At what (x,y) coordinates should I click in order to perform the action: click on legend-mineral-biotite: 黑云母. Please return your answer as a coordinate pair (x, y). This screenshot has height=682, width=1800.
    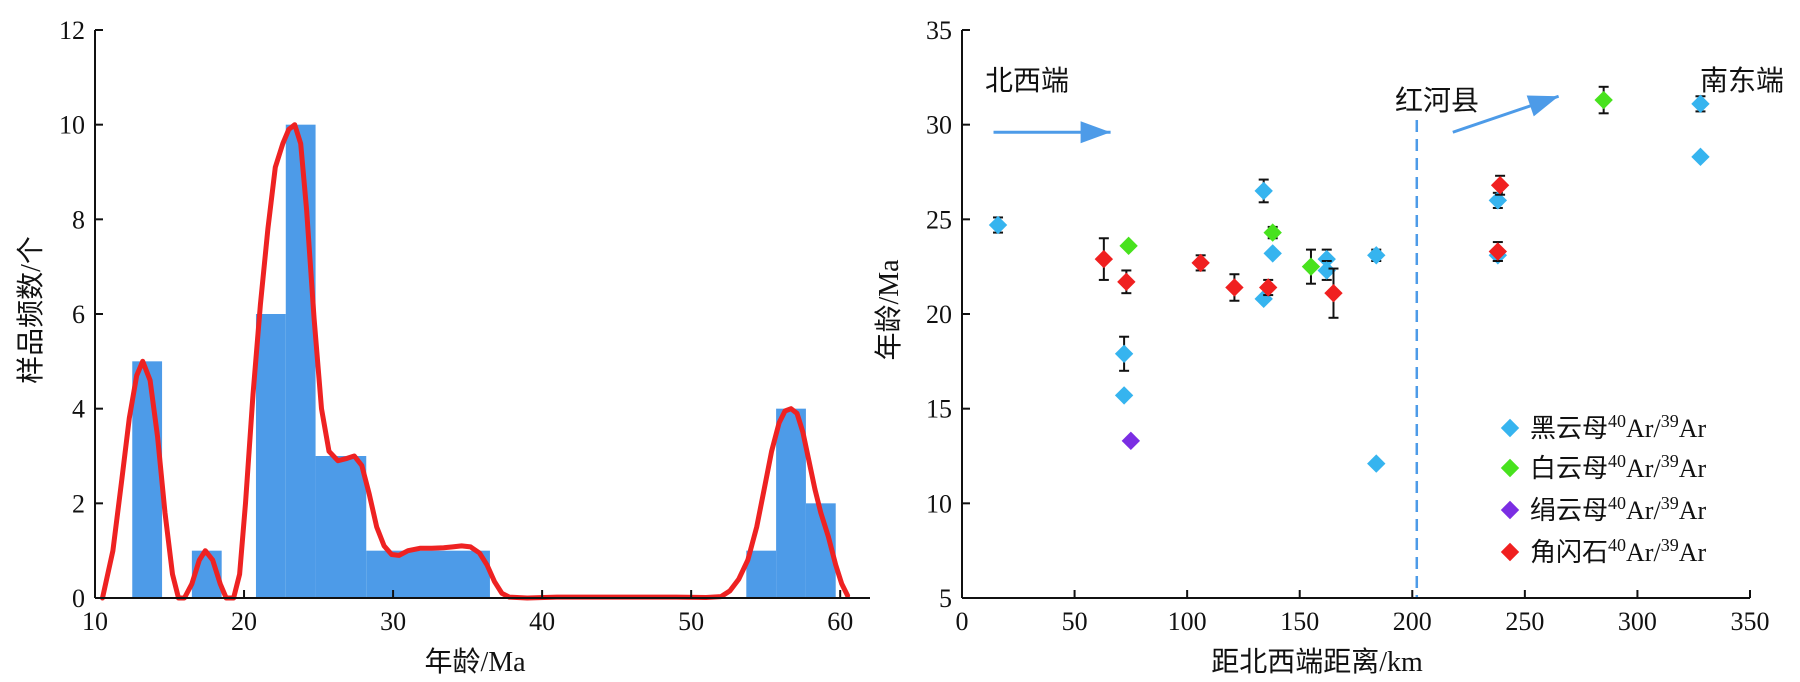
    Looking at the image, I should click on (1569, 428).